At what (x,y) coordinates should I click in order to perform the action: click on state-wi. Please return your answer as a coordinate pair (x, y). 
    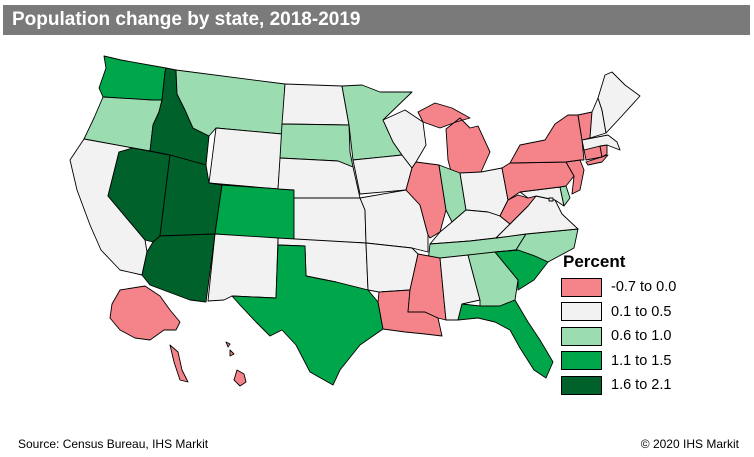
    Looking at the image, I should click on (404, 139).